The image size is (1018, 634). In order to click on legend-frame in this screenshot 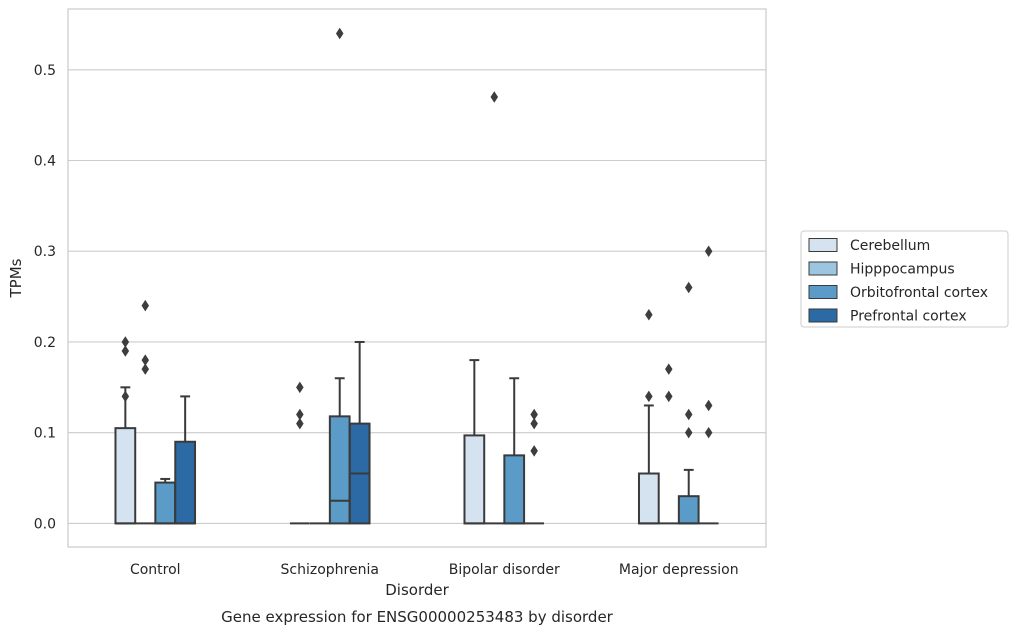, I will do `click(904, 279)`.